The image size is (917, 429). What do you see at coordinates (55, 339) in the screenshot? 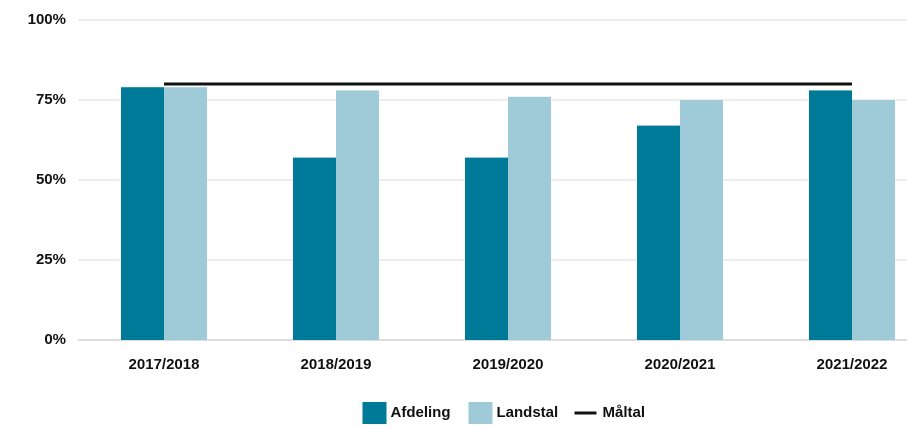
I see `y-tick-label: 0%` at bounding box center [55, 339].